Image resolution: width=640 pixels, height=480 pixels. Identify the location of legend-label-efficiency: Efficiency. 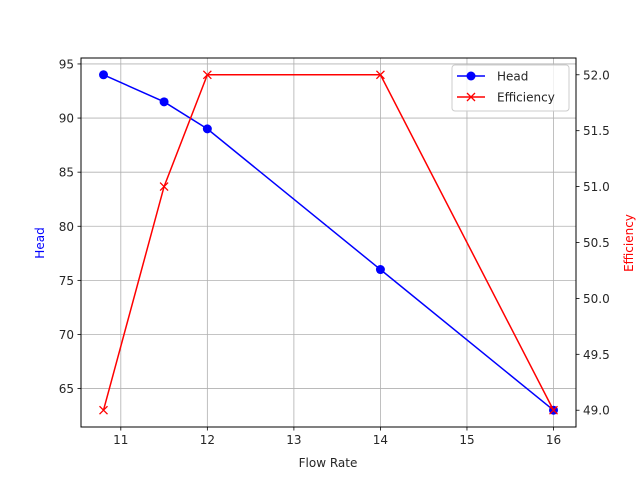
(526, 98).